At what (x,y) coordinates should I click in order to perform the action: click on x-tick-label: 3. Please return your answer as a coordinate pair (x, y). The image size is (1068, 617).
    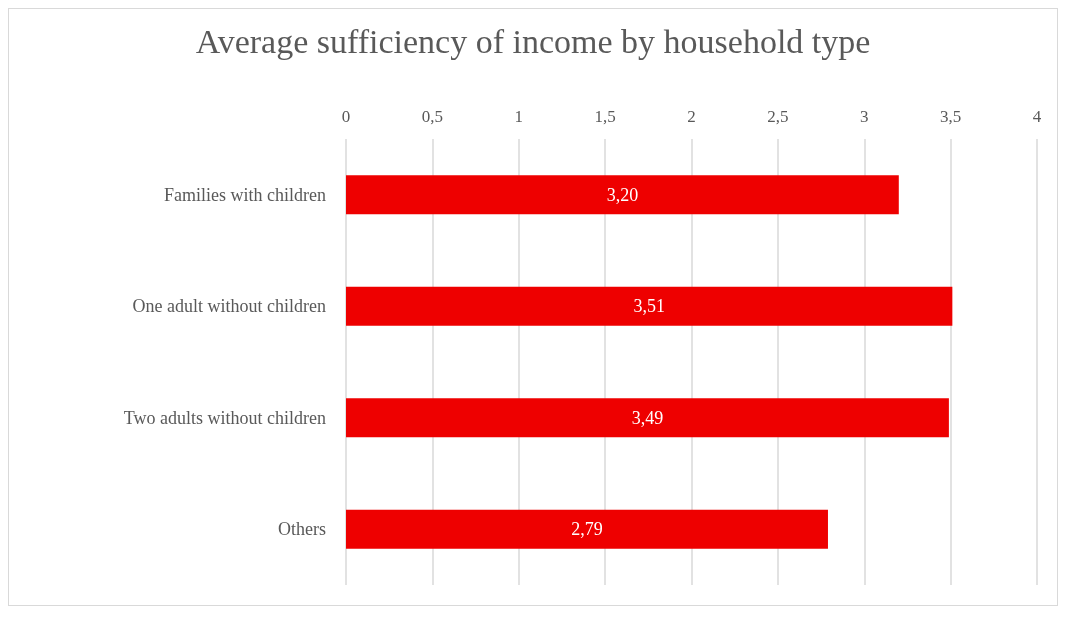
    Looking at the image, I should click on (864, 116).